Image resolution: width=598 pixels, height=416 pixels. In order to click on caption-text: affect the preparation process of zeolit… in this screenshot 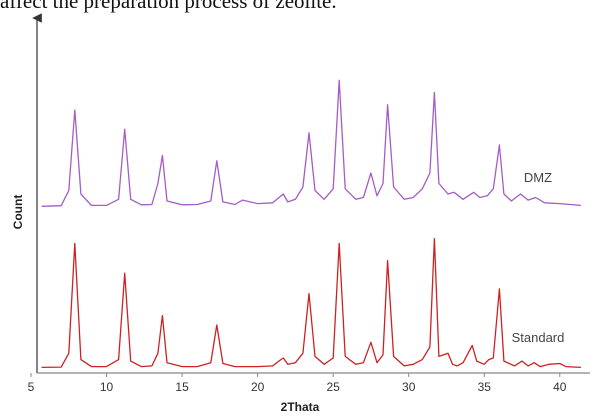, I will do `click(168, 6)`.